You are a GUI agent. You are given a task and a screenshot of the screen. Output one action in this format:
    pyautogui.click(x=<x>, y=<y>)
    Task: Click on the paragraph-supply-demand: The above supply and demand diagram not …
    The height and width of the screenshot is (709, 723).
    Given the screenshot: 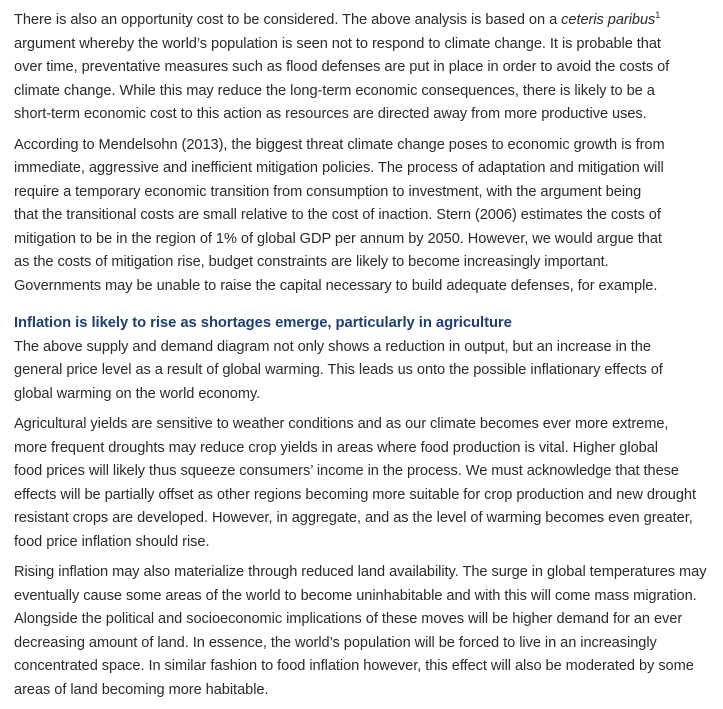 What is the action you would take?
    pyautogui.click(x=338, y=370)
    